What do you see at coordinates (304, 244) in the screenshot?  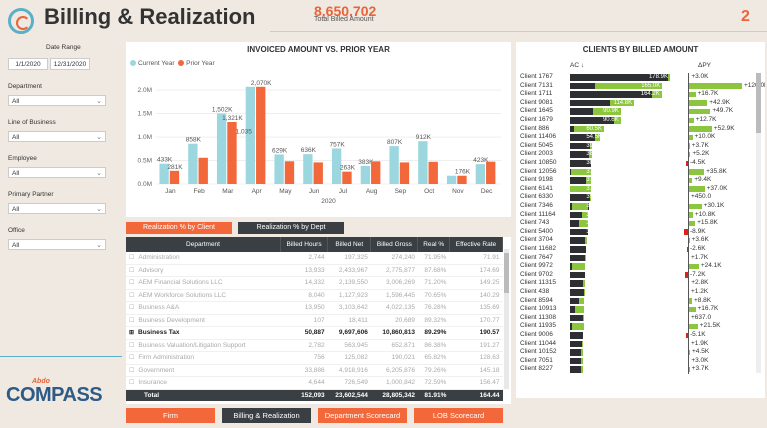 I see `column-header: Billed Hours` at bounding box center [304, 244].